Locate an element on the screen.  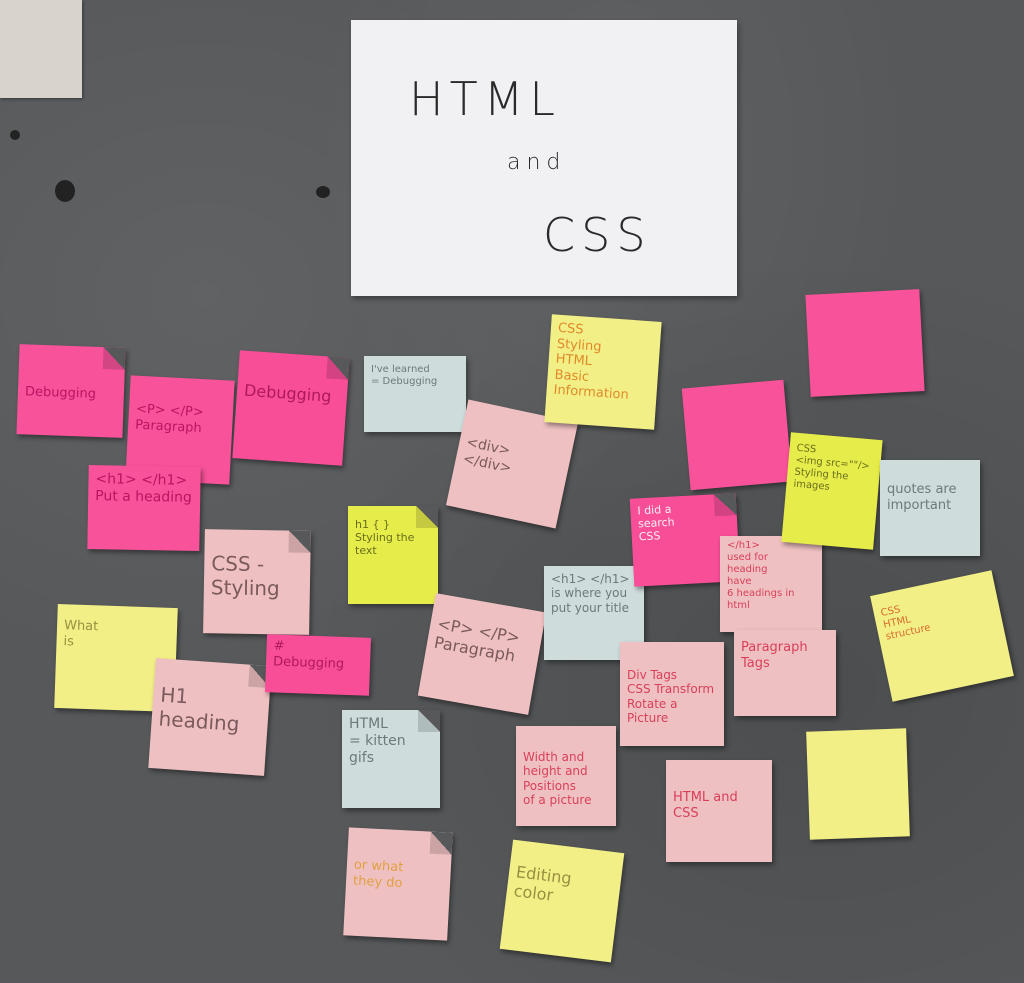
sticky-note: or what they do is located at coordinates (398, 884).